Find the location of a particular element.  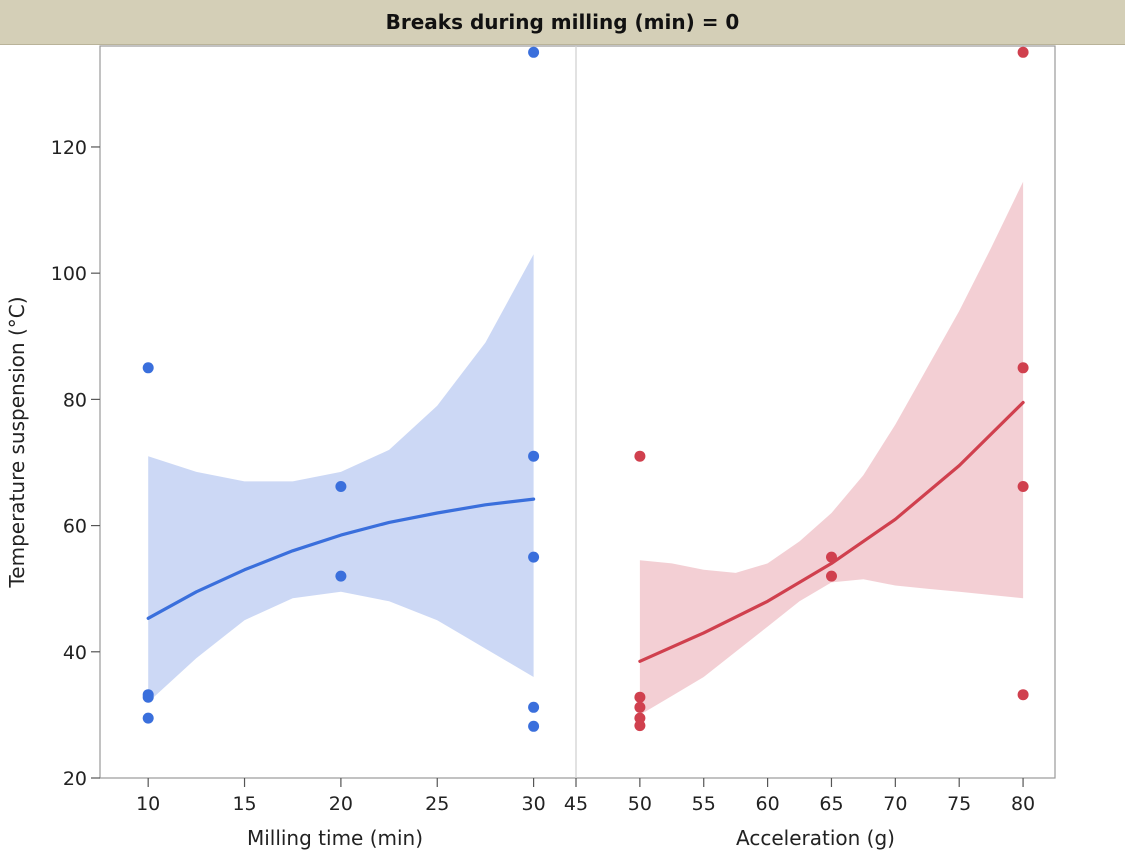

y-axis-title: Temperature suspension (°C) is located at coordinates (17, 442).